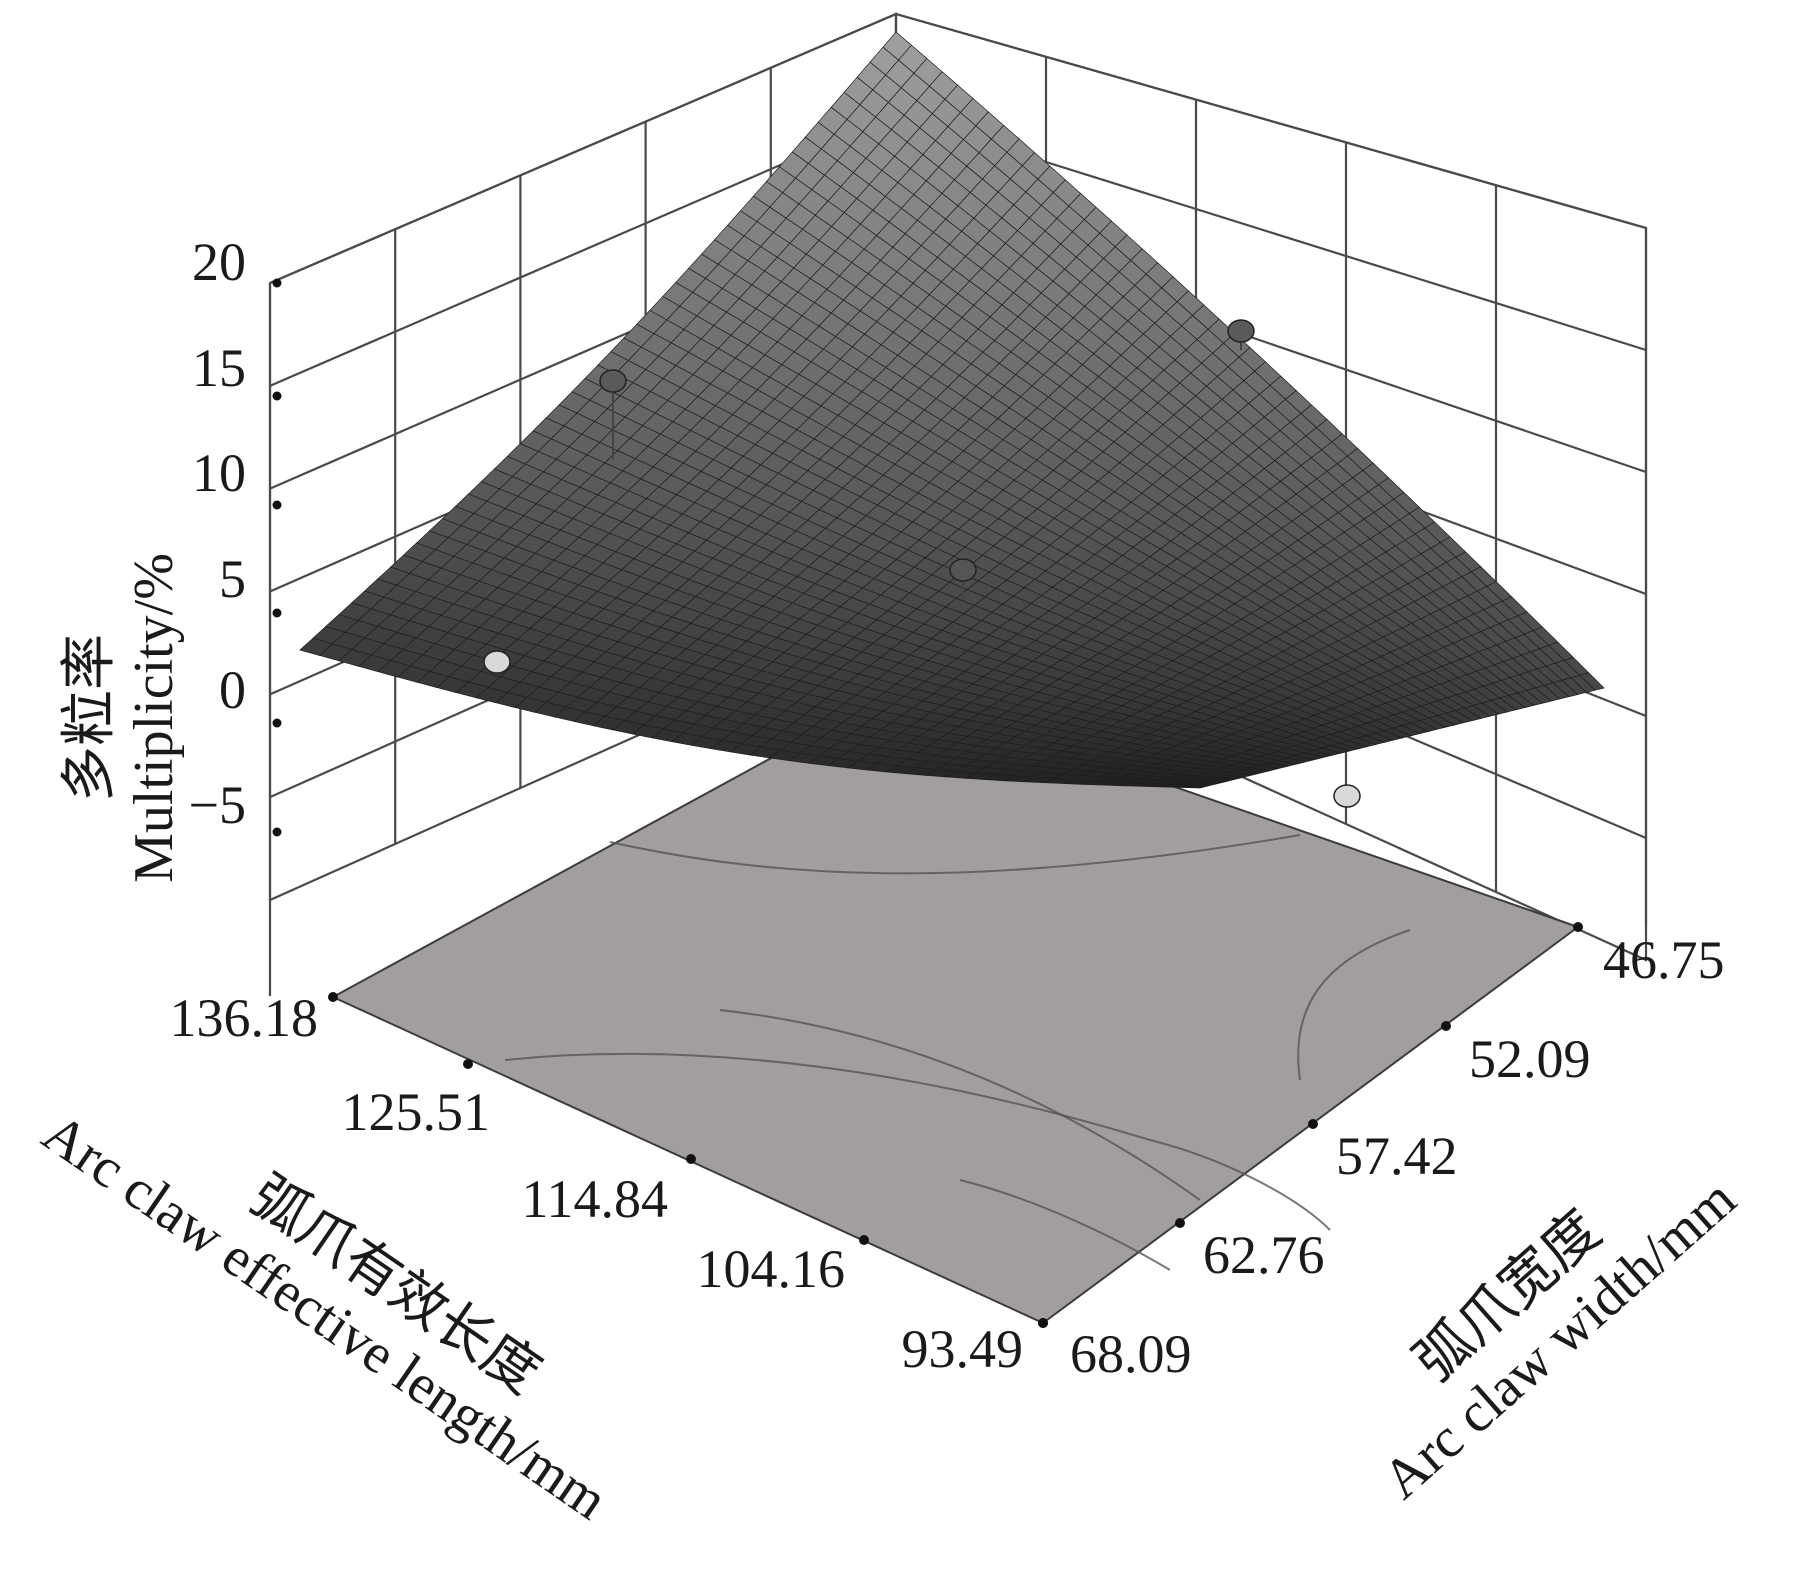 The width and height of the screenshot is (1819, 1591). What do you see at coordinates (963, 1349) in the screenshot?
I see `x-tick-label: 93.49` at bounding box center [963, 1349].